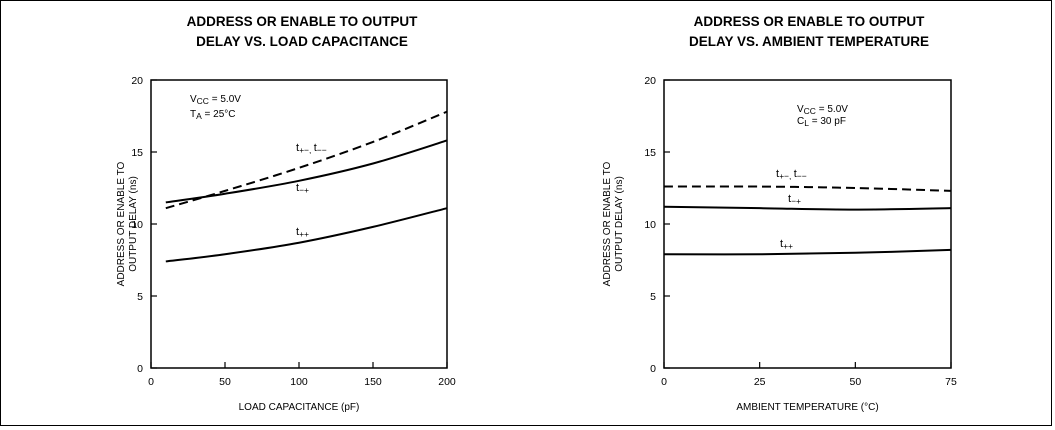  Describe the element at coordinates (299, 382) in the screenshot. I see `x-tick-label: 100` at that location.